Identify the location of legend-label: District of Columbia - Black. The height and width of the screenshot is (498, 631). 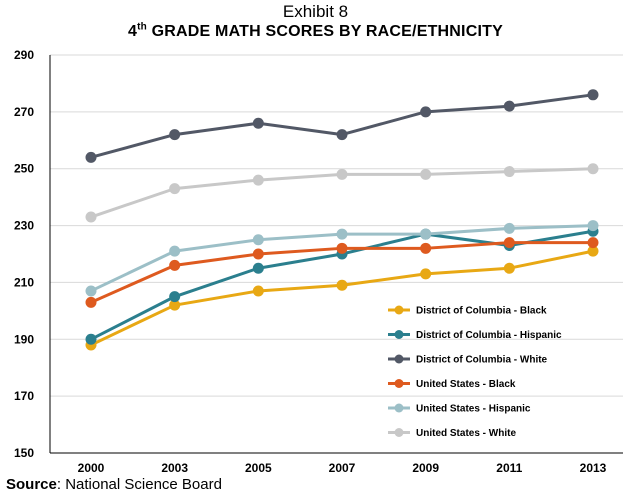
(481, 311).